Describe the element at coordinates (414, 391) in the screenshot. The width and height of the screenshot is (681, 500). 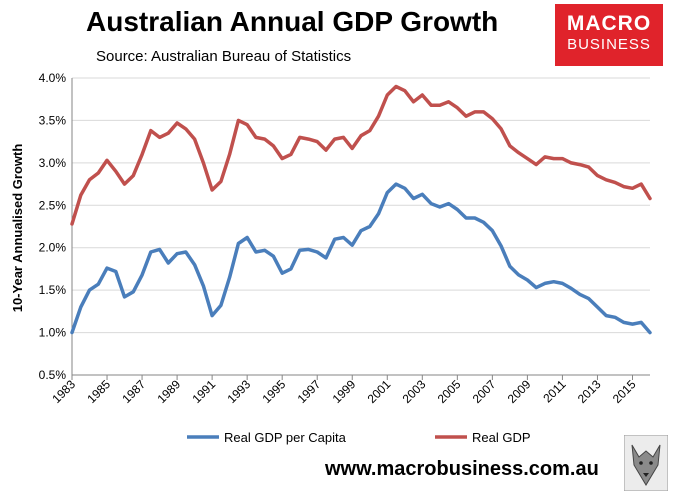
I see `x-tick-label: 2003` at that location.